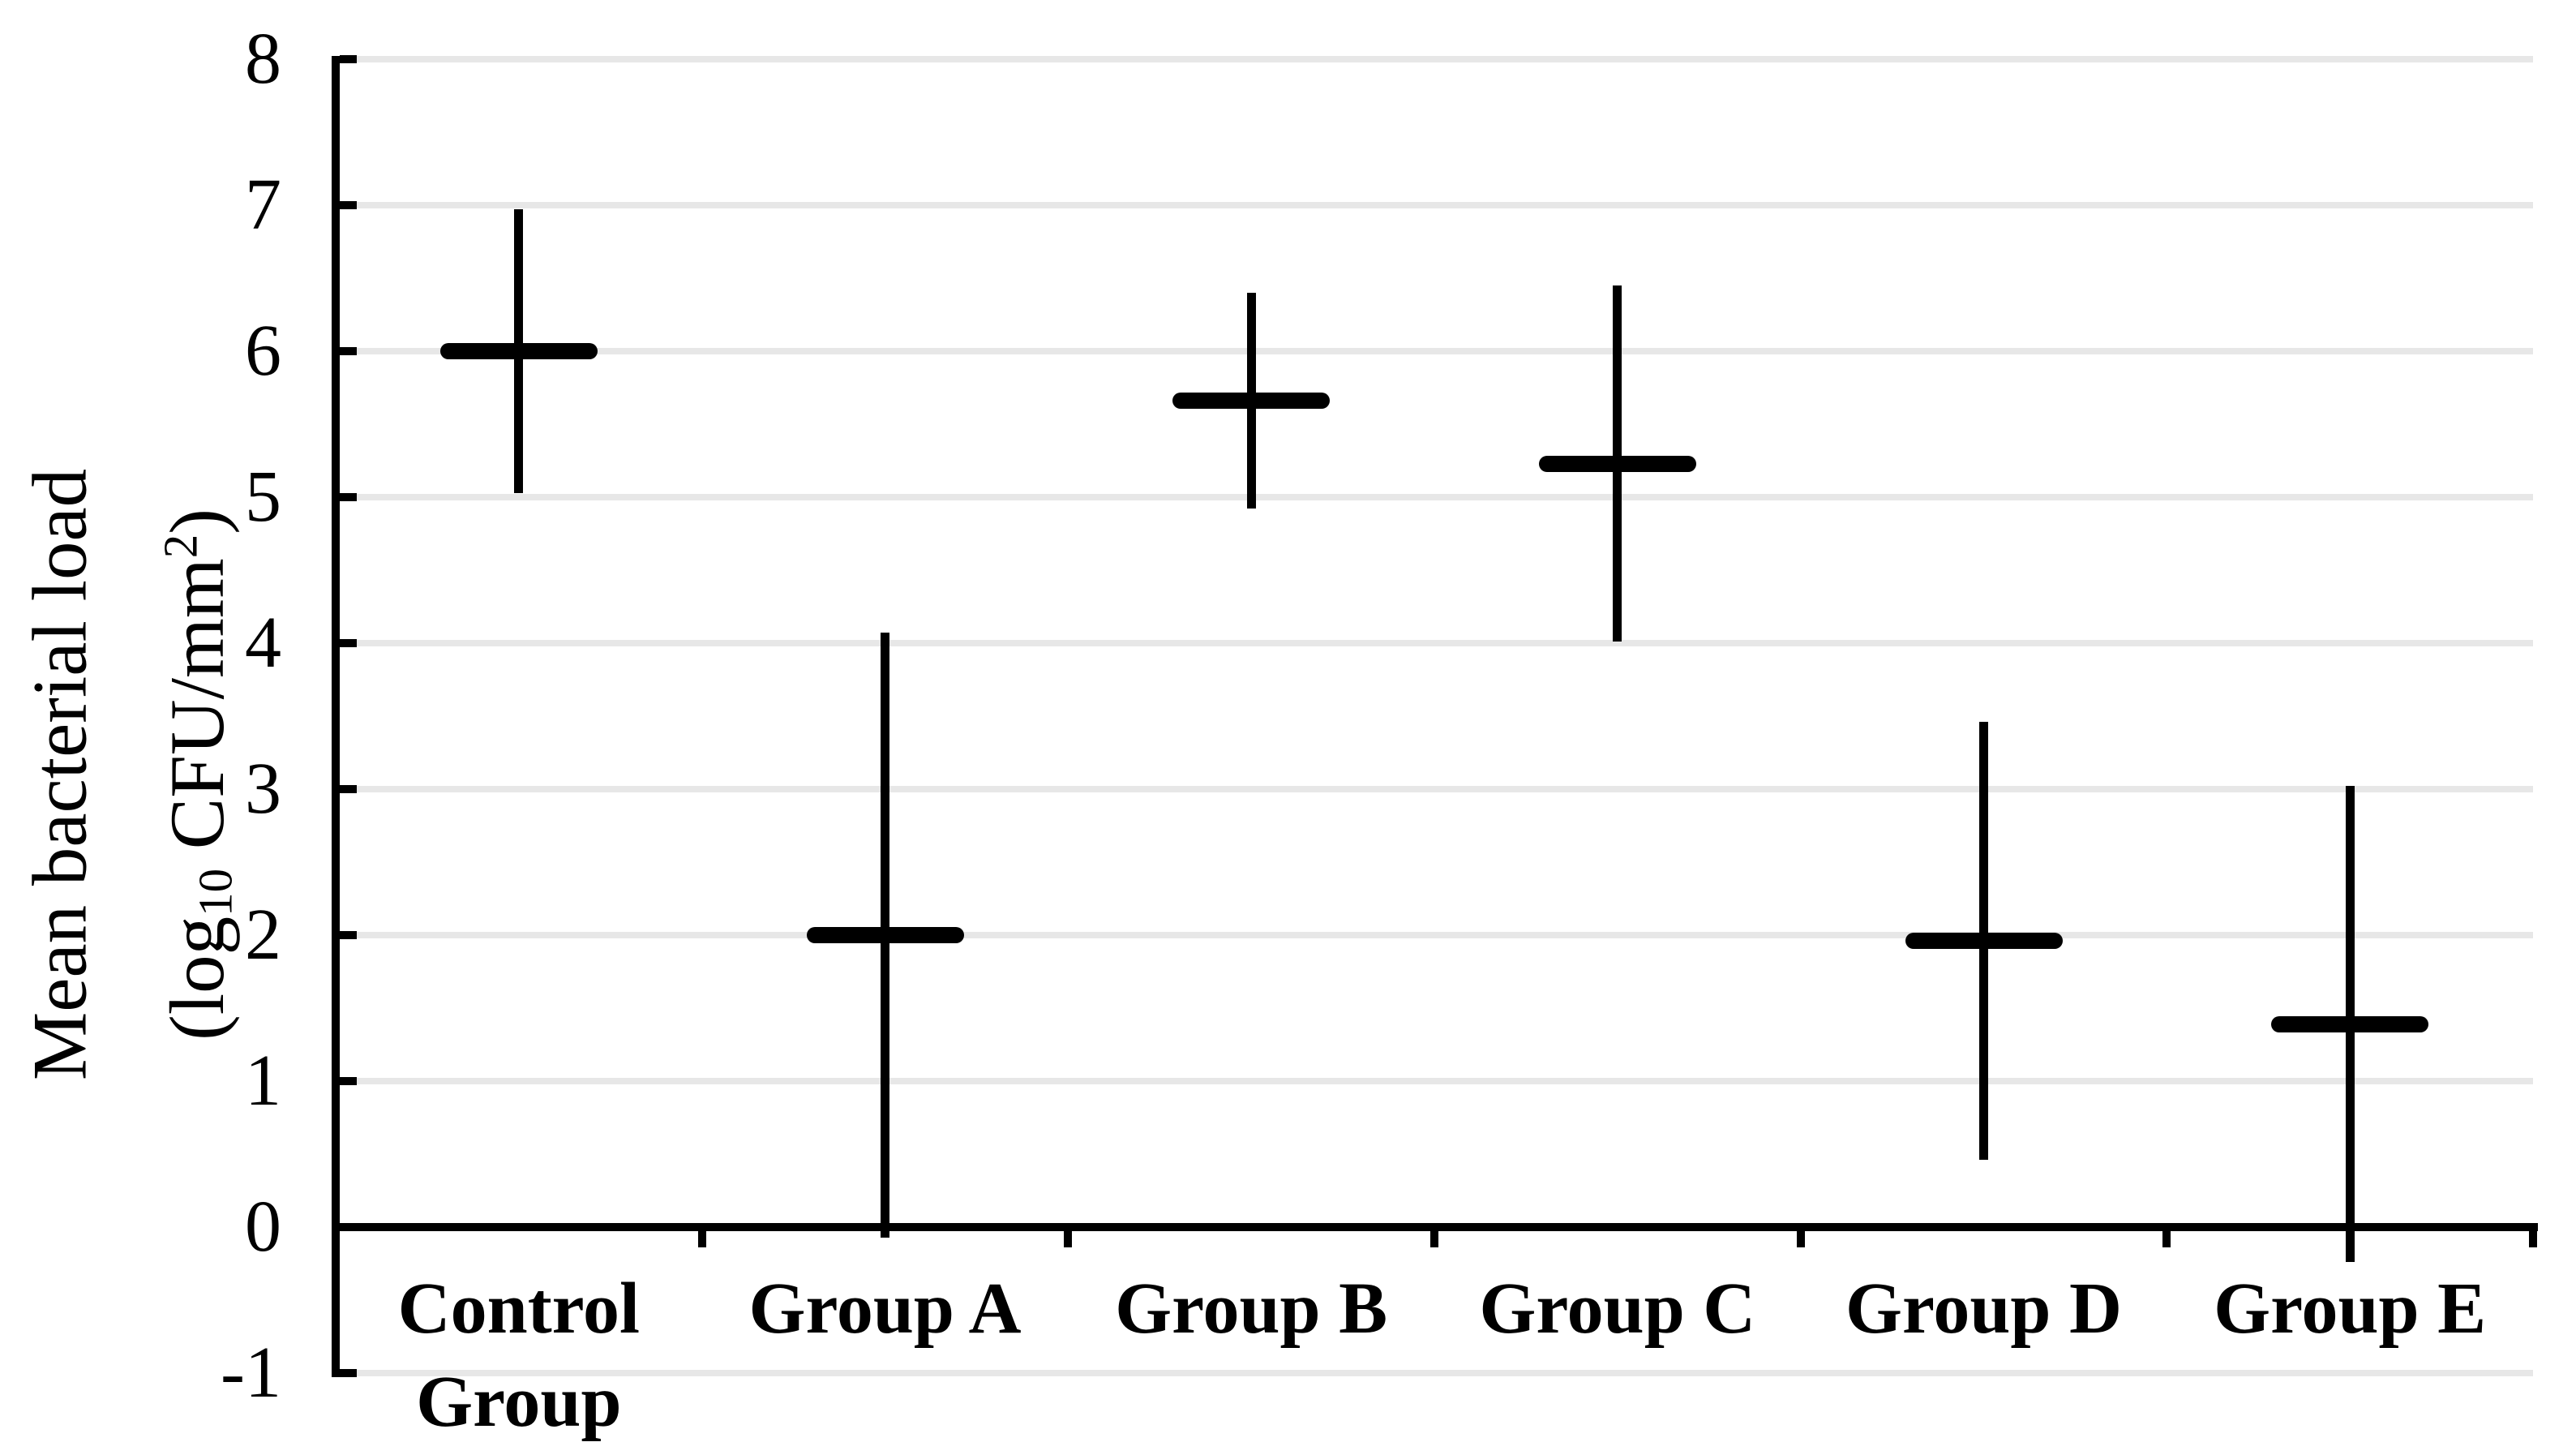  Describe the element at coordinates (251, 1373) in the screenshot. I see `y-tick-label: -1` at that location.